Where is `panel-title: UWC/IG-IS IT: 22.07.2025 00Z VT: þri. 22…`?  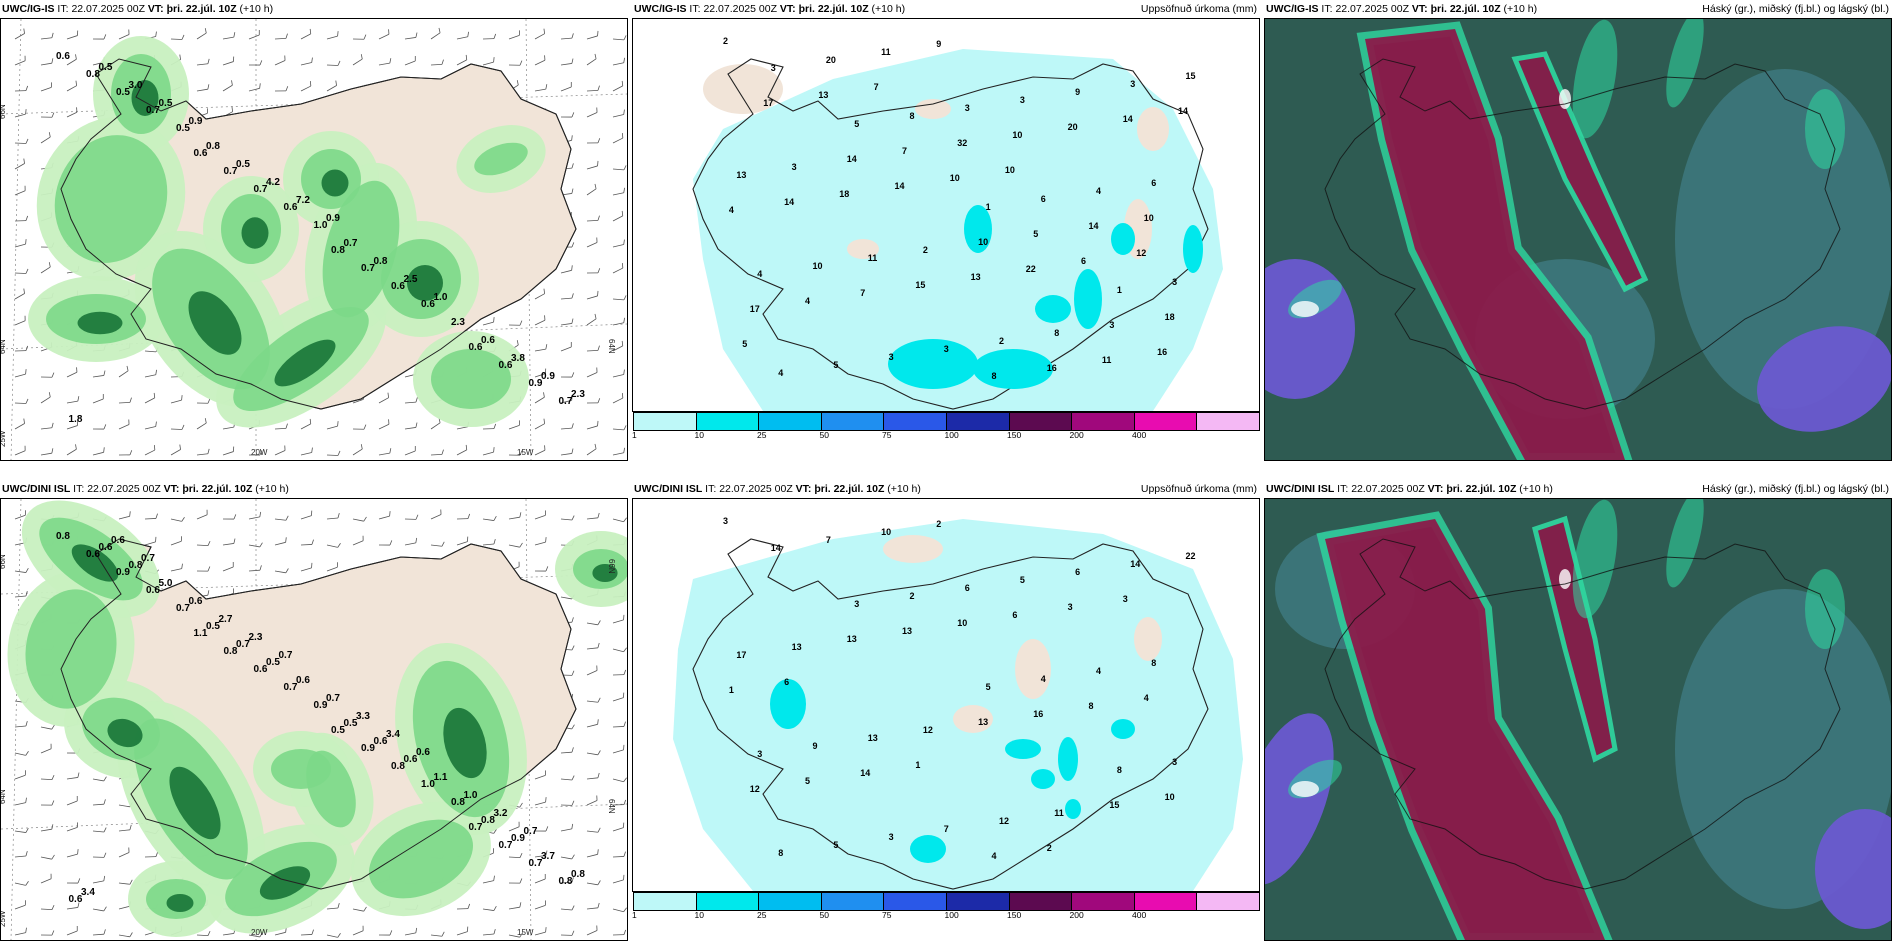 panel-title: UWC/IG-IS IT: 22.07.2025 00Z VT: þri. 22… is located at coordinates (769, 9).